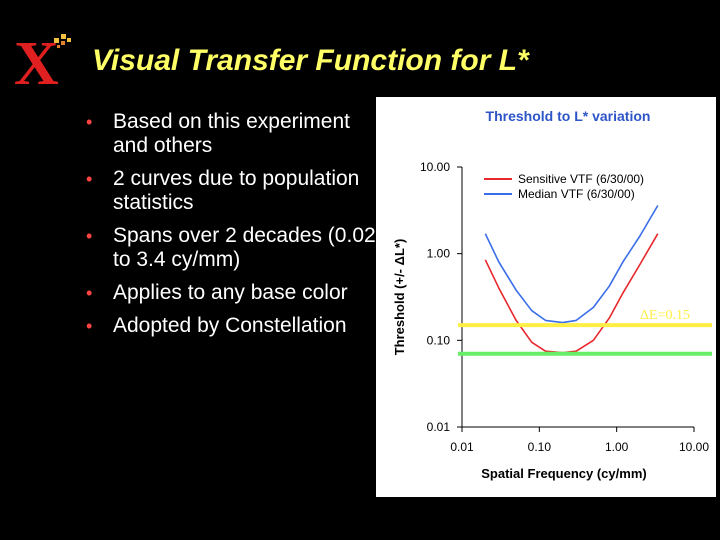  What do you see at coordinates (617, 447) in the screenshot?
I see `x-tick-label: 1.00` at bounding box center [617, 447].